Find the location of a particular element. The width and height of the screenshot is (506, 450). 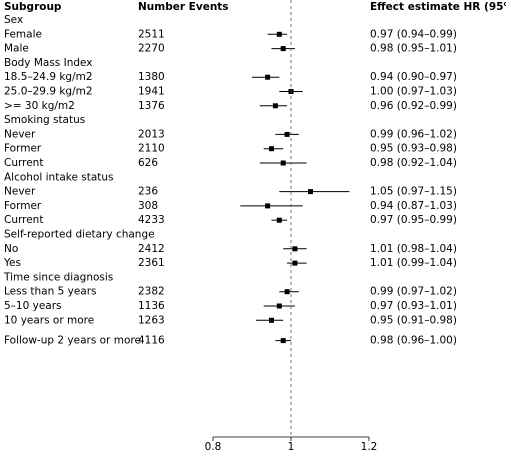

group-label: Body Mass Index is located at coordinates (48, 63).